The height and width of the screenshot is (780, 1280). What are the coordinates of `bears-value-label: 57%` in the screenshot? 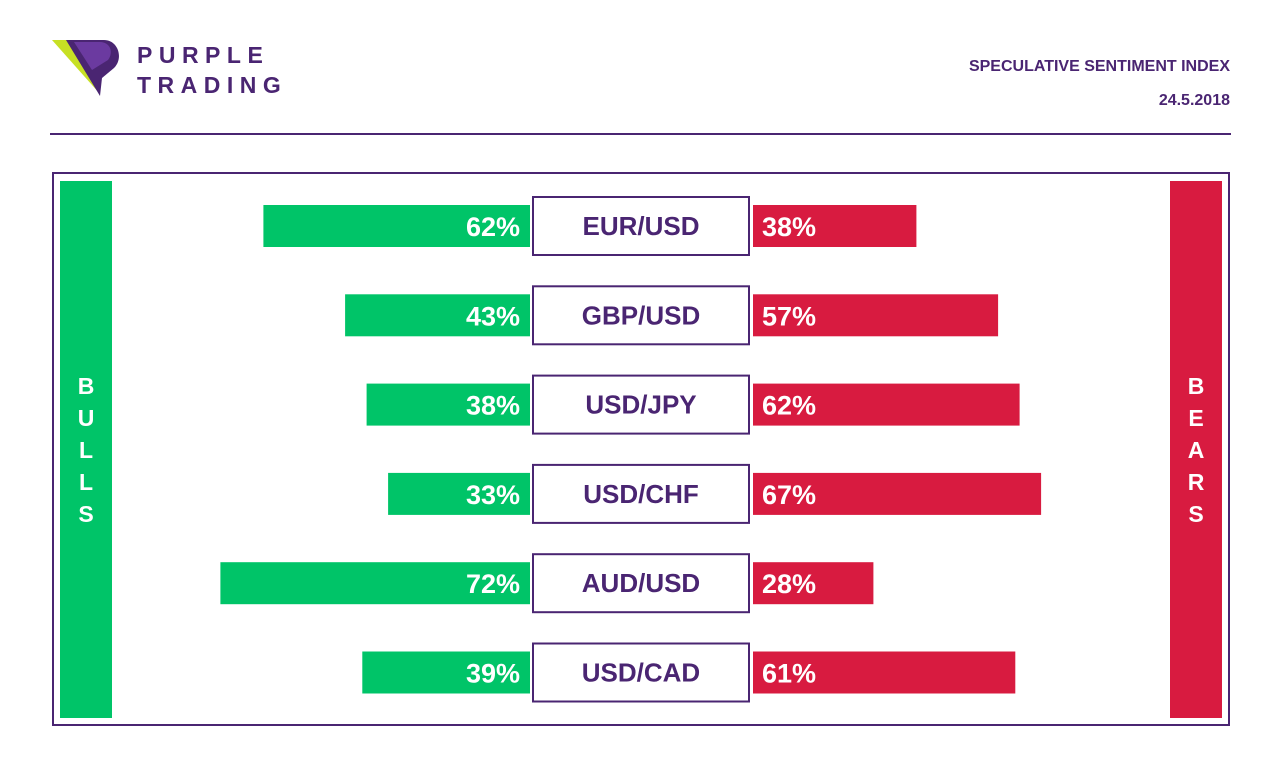 It's located at (789, 316).